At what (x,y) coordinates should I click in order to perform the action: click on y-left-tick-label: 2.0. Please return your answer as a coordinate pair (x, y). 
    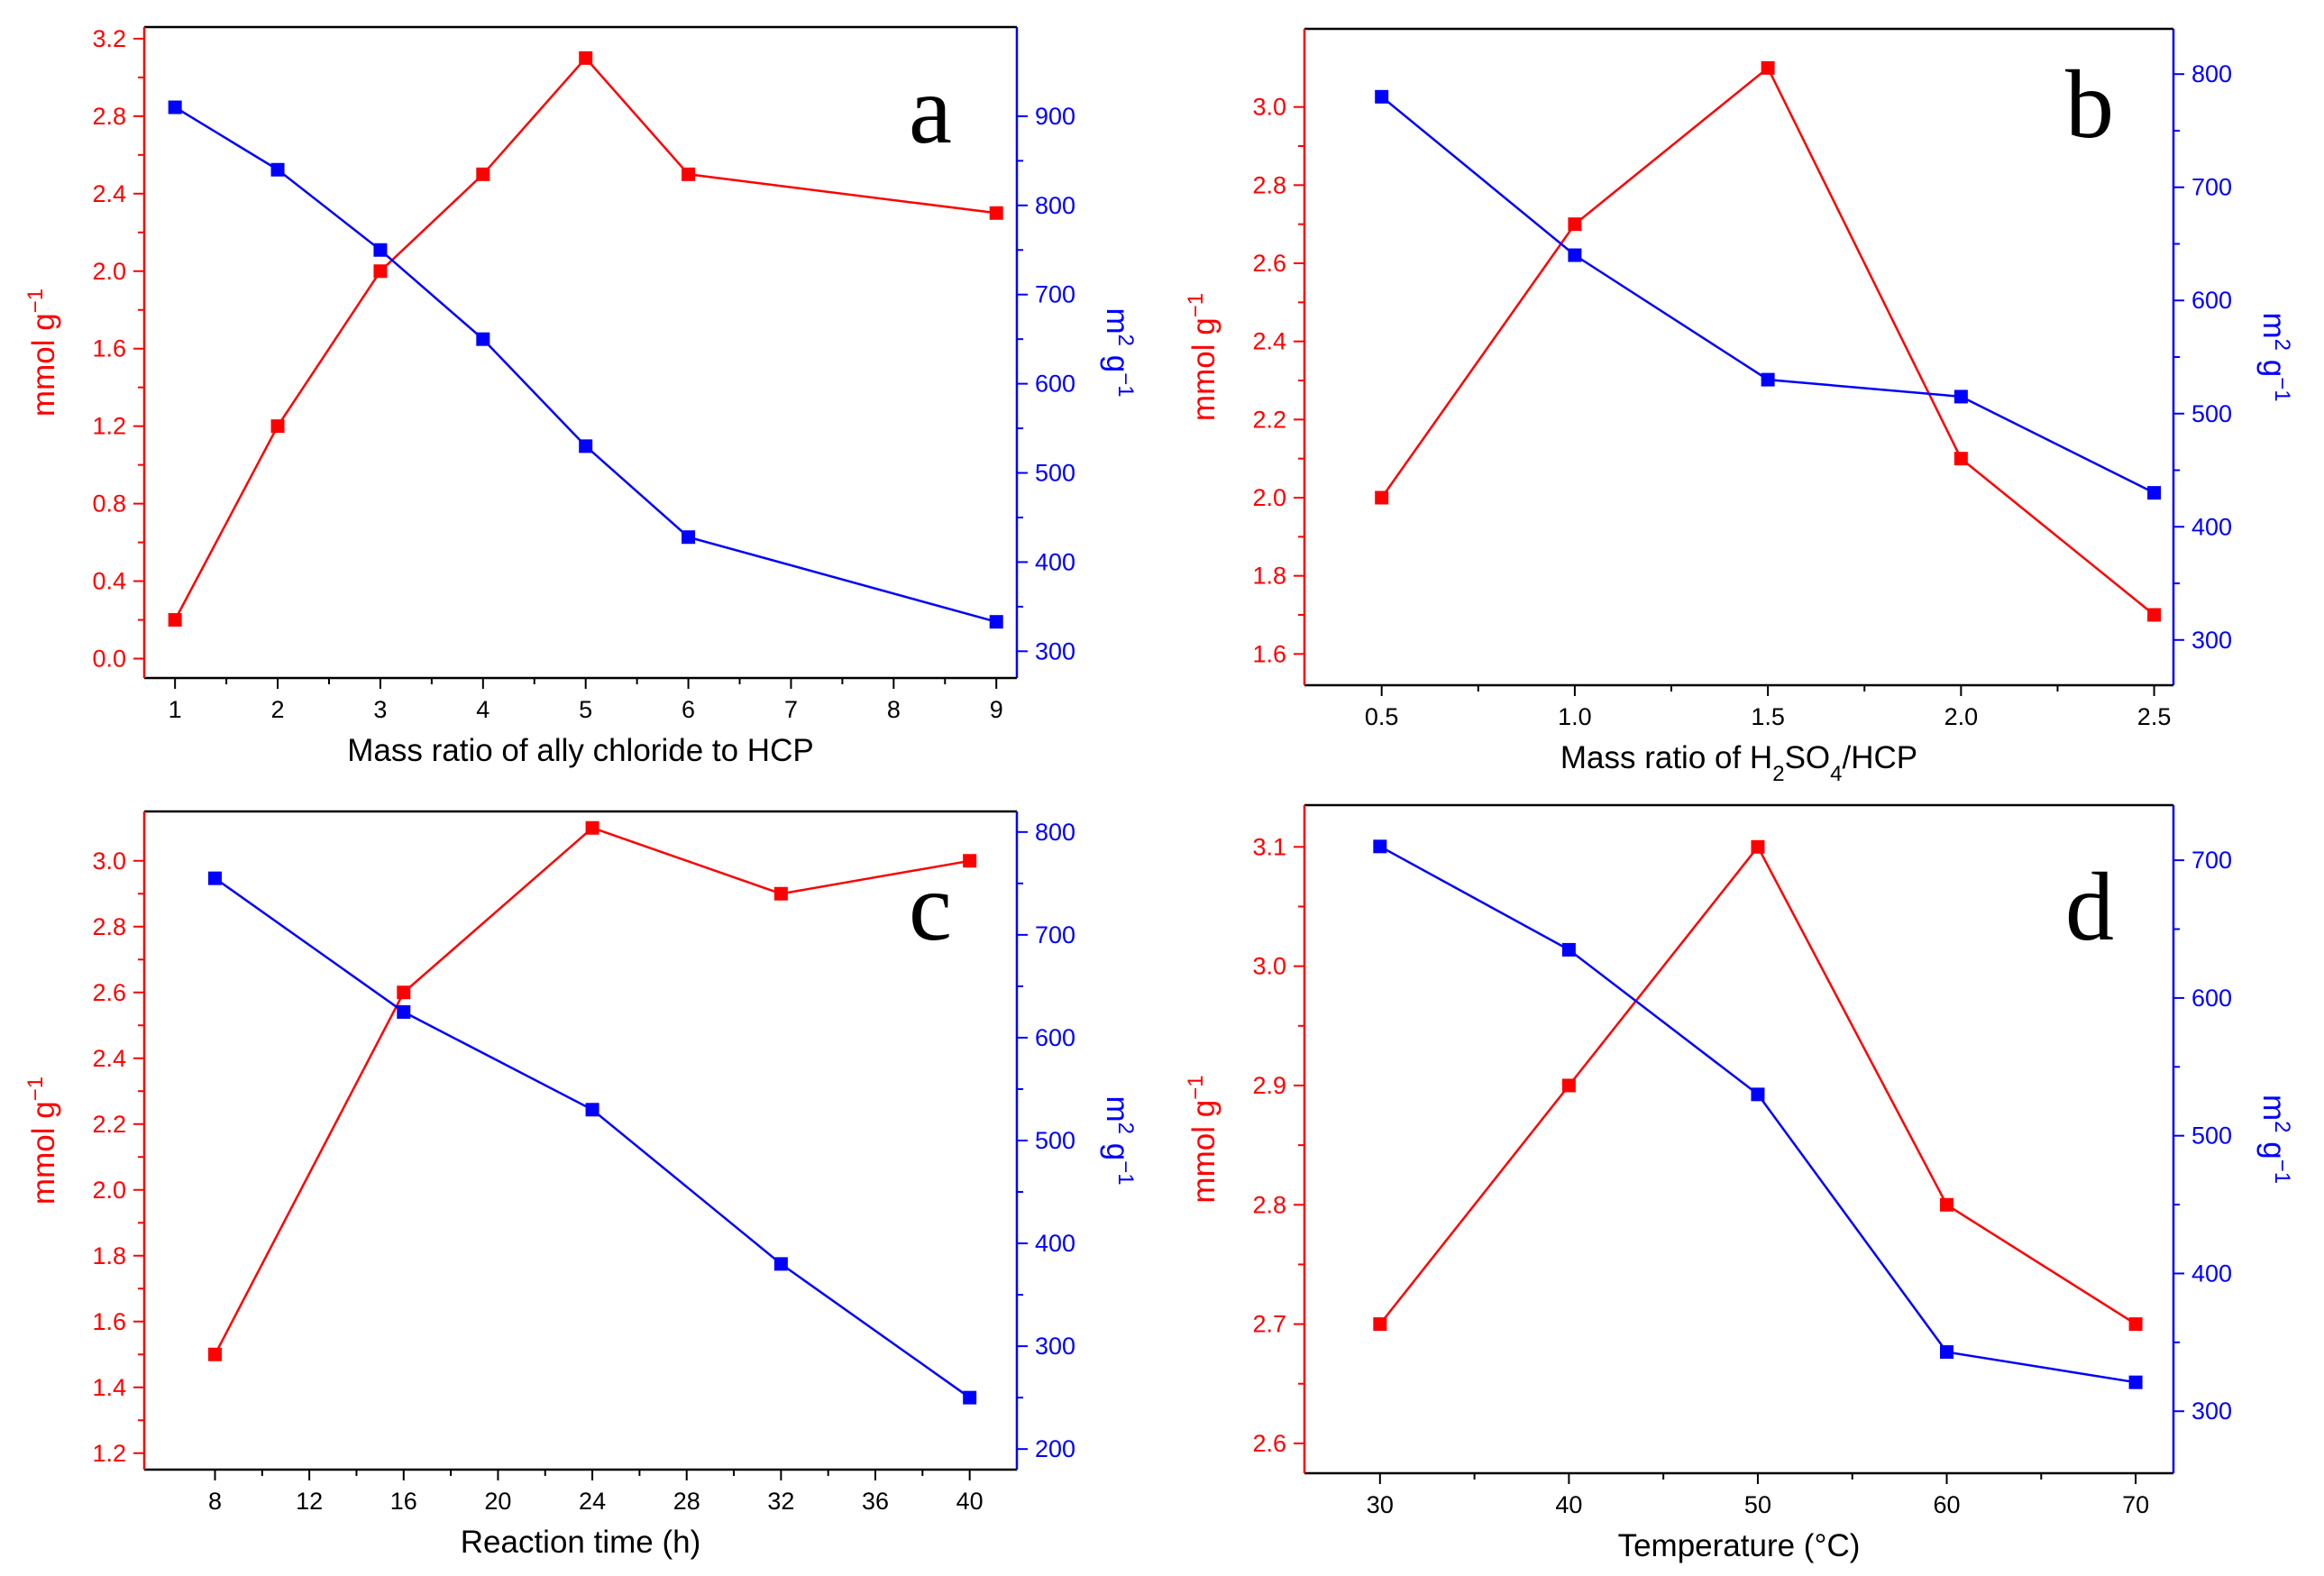
    Looking at the image, I should click on (109, 1190).